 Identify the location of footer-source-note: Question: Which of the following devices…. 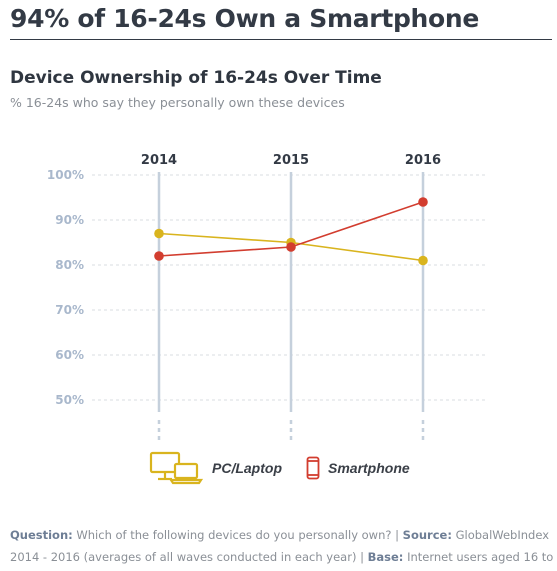
(283, 546).